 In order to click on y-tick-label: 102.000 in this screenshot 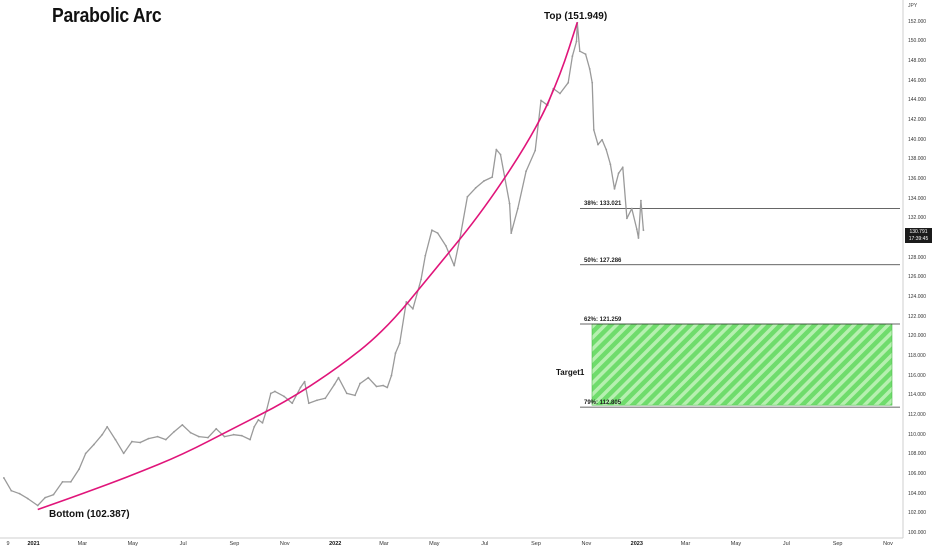, I will do `click(917, 513)`.